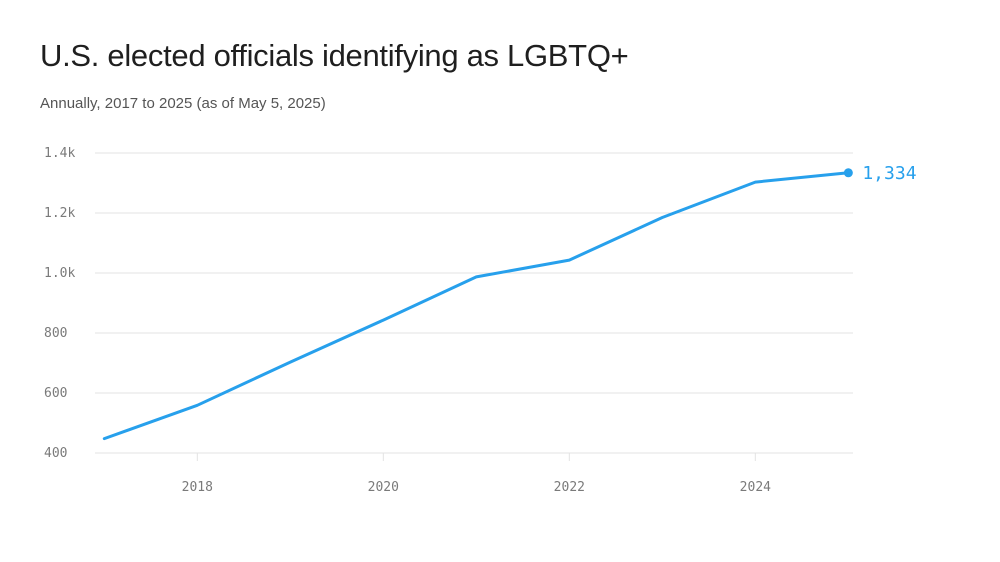  I want to click on y-tick-label: 1.2k, so click(59, 213).